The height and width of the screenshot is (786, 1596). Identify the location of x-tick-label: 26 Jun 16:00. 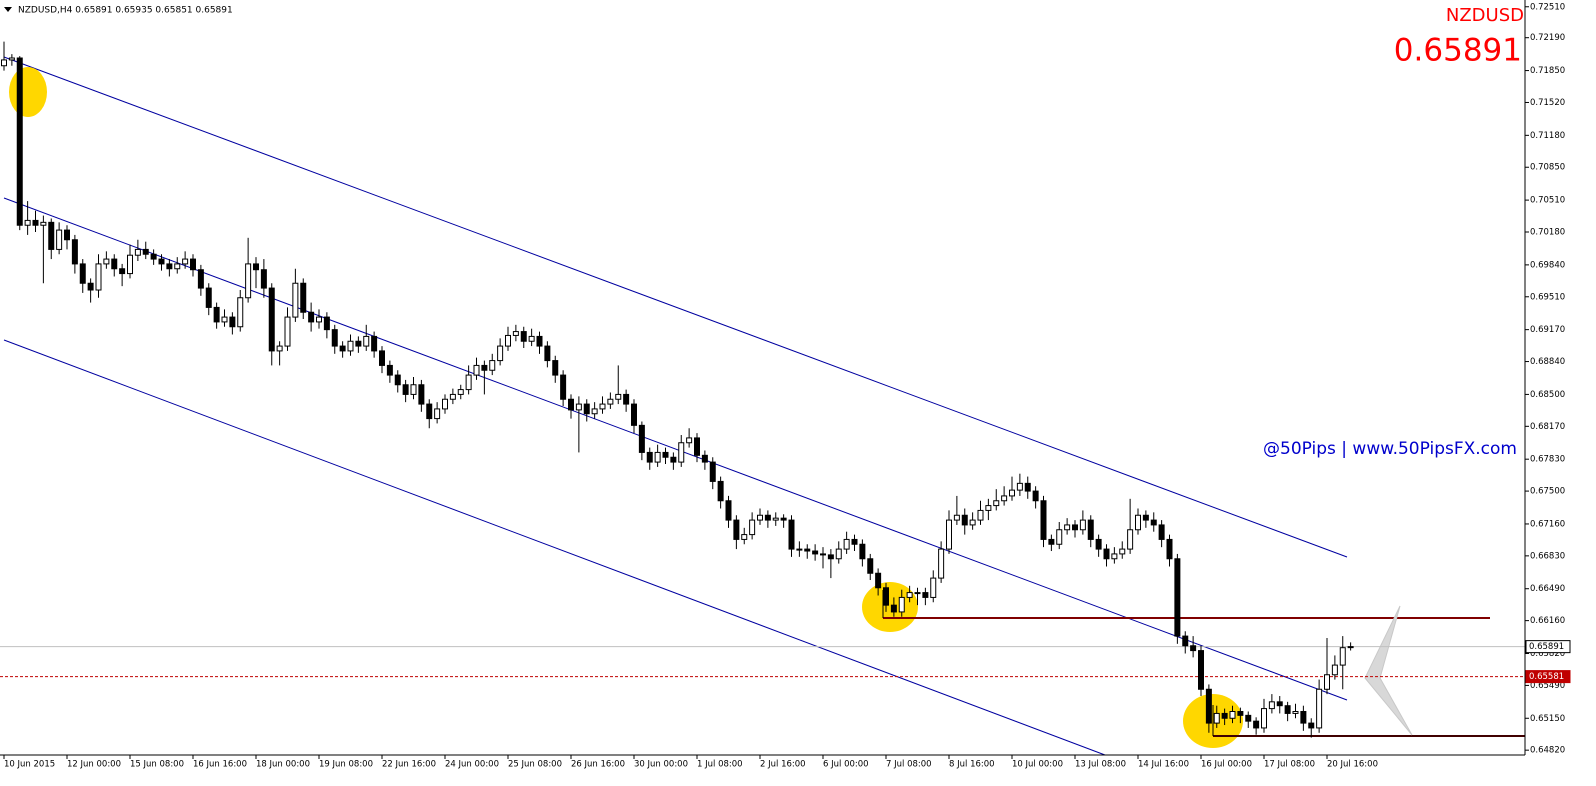
(598, 765).